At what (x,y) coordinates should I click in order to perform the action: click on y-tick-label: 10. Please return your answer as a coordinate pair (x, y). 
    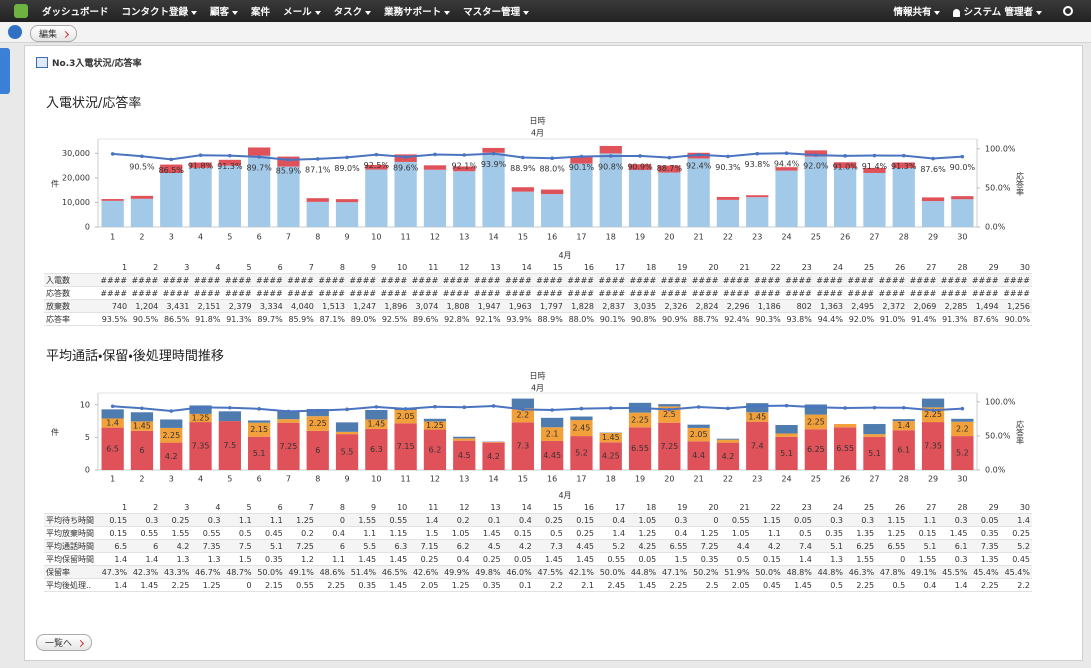
    Looking at the image, I should click on (85, 404).